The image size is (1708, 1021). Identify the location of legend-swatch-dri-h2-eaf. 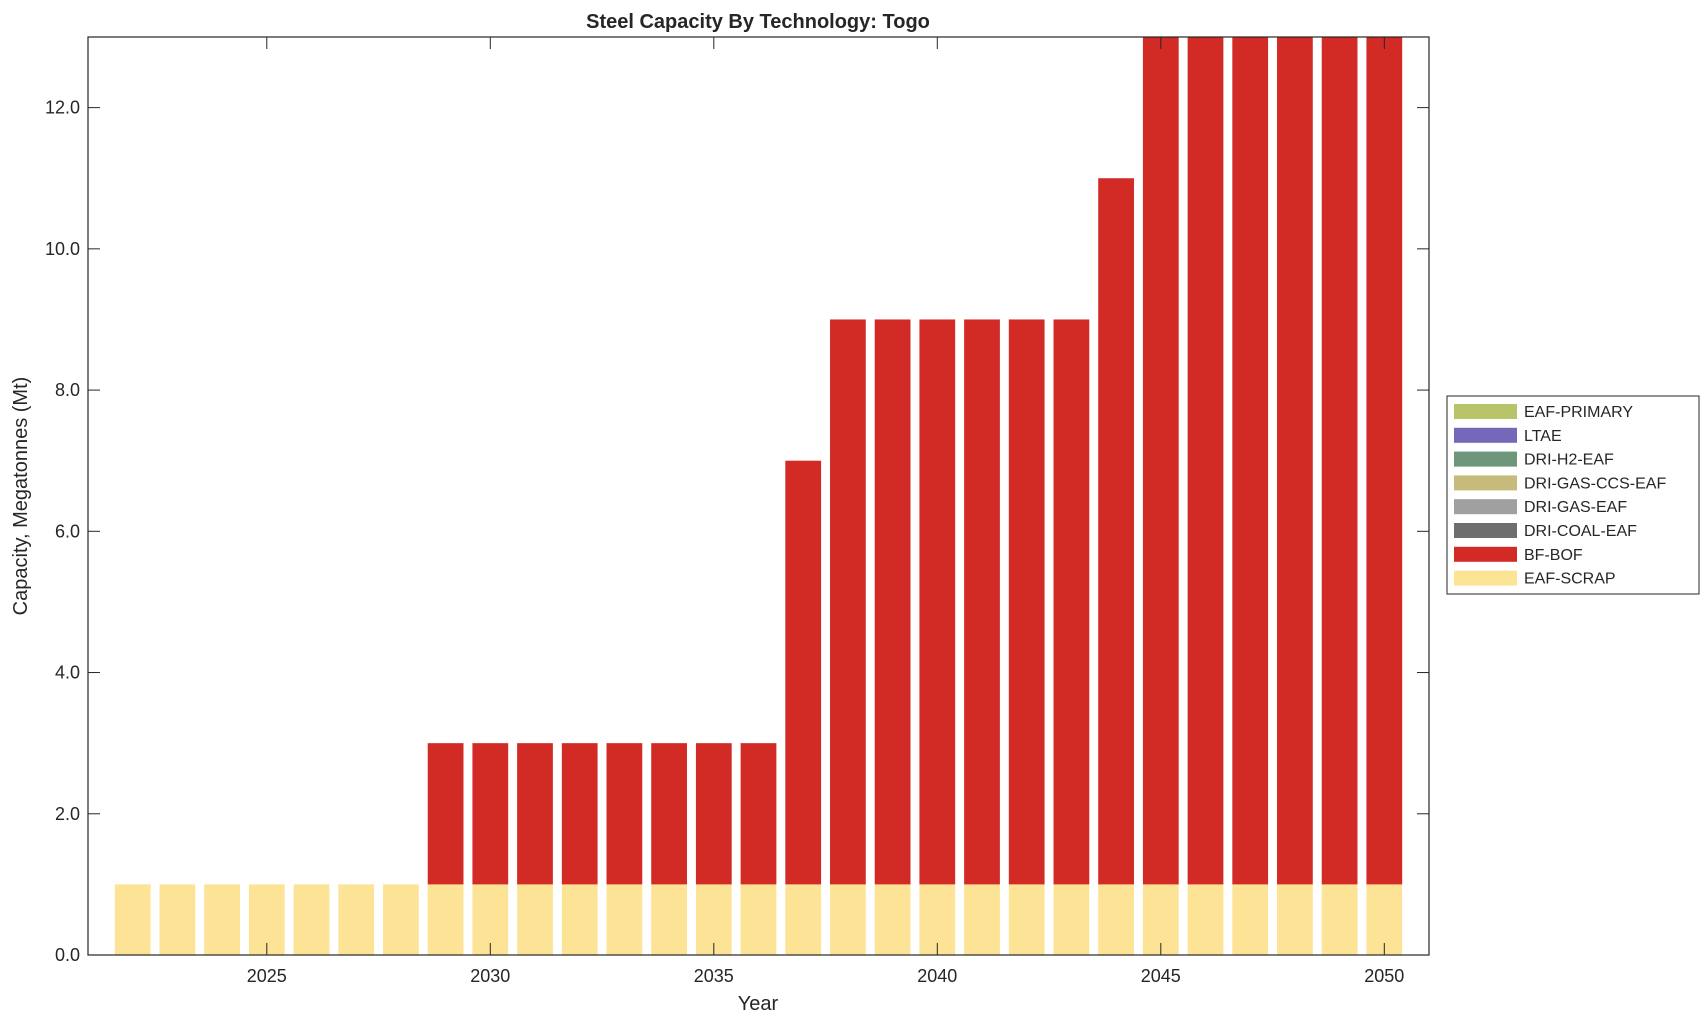
(1485, 459).